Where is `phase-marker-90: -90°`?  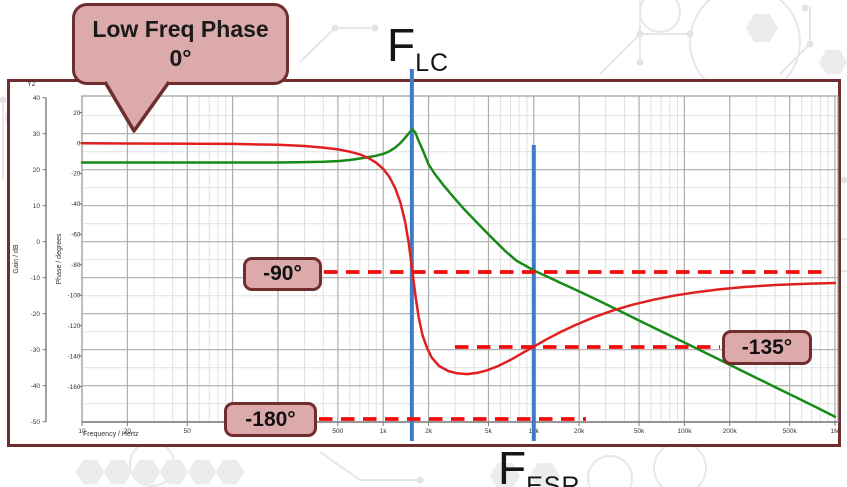 phase-marker-90: -90° is located at coordinates (282, 274).